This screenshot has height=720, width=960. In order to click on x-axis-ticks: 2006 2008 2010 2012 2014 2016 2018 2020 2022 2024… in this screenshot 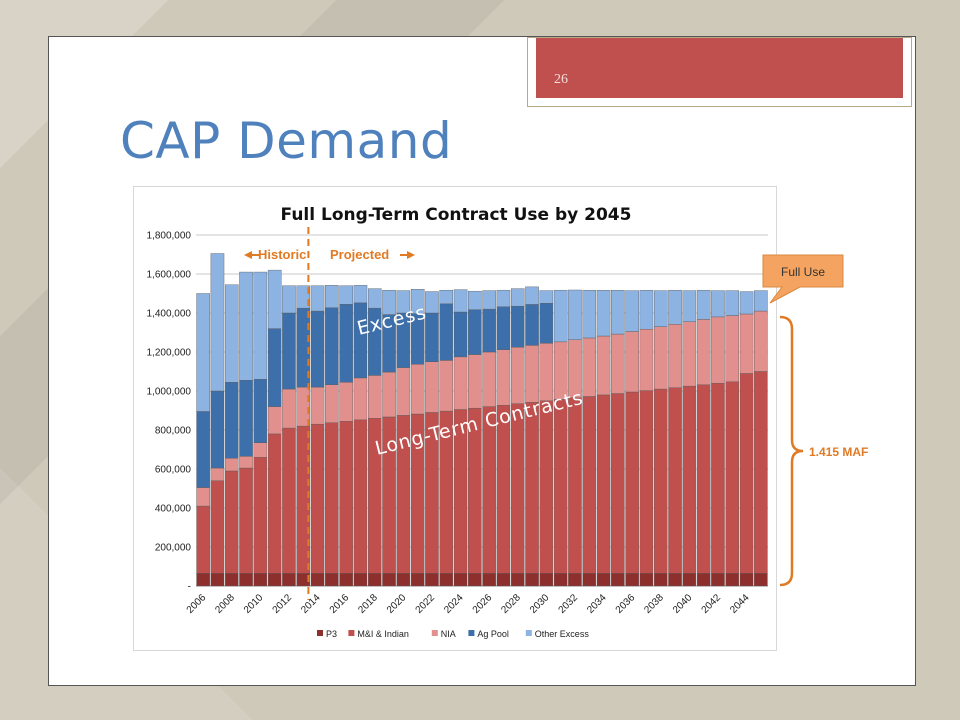, I will do `click(468, 604)`.